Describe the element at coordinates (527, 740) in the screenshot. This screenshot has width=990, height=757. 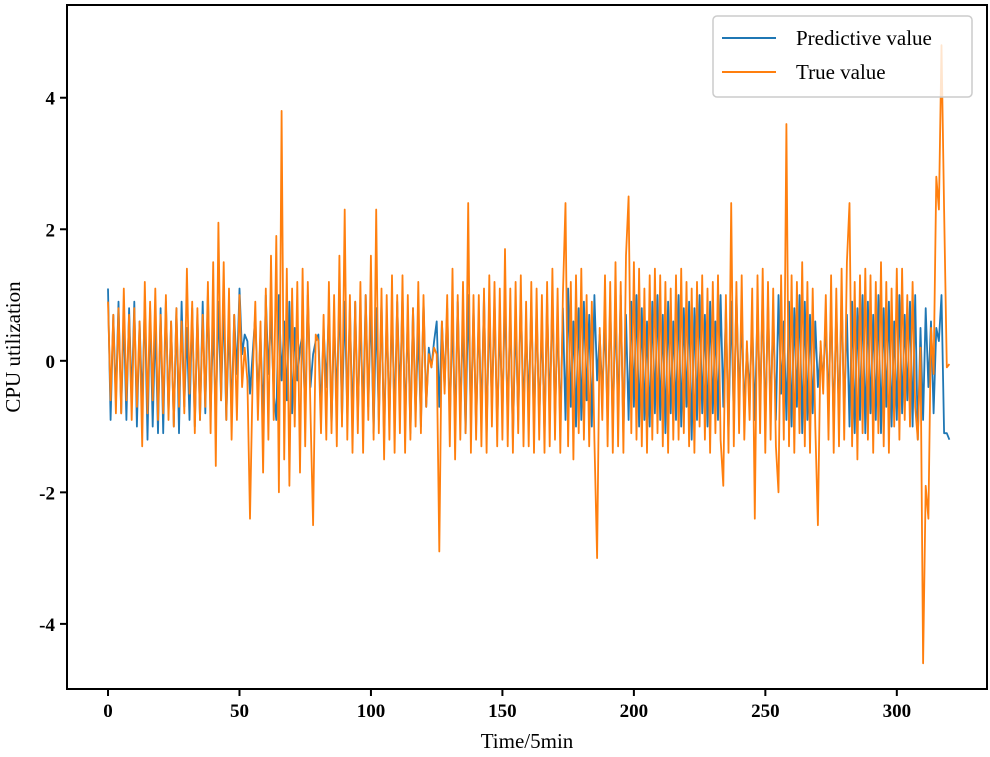
I see `x-axis-label: Time/5min` at that location.